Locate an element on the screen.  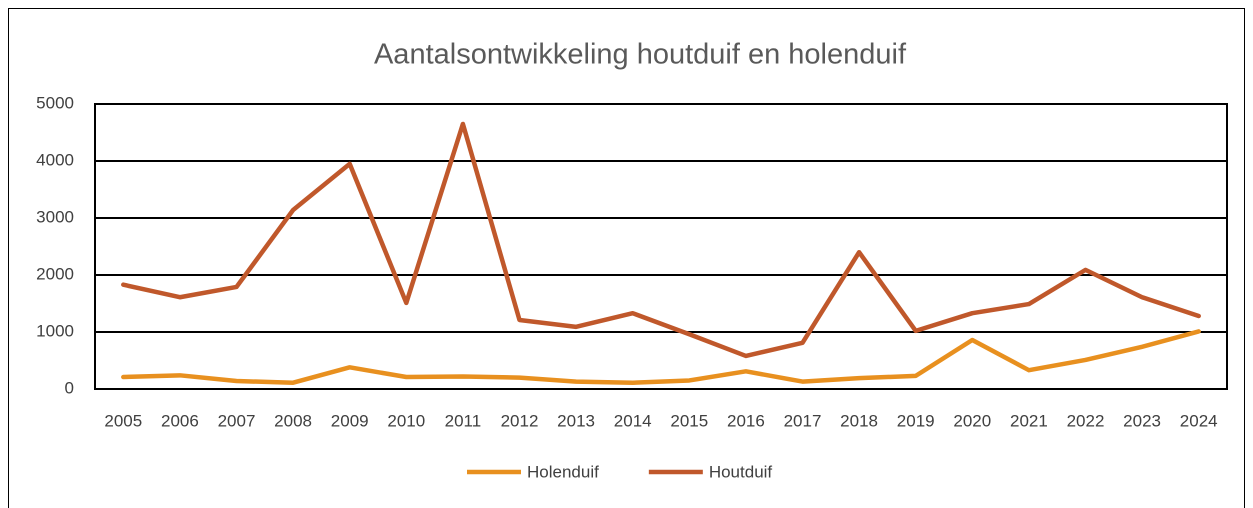
x-tick-label: 2008 is located at coordinates (293, 420).